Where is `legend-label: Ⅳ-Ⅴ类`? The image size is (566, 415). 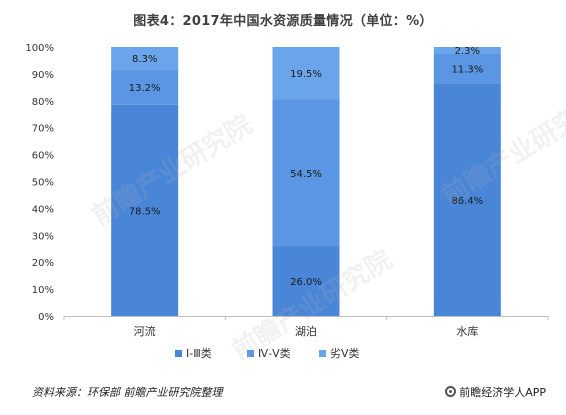 legend-label: Ⅳ-Ⅴ类 is located at coordinates (274, 353).